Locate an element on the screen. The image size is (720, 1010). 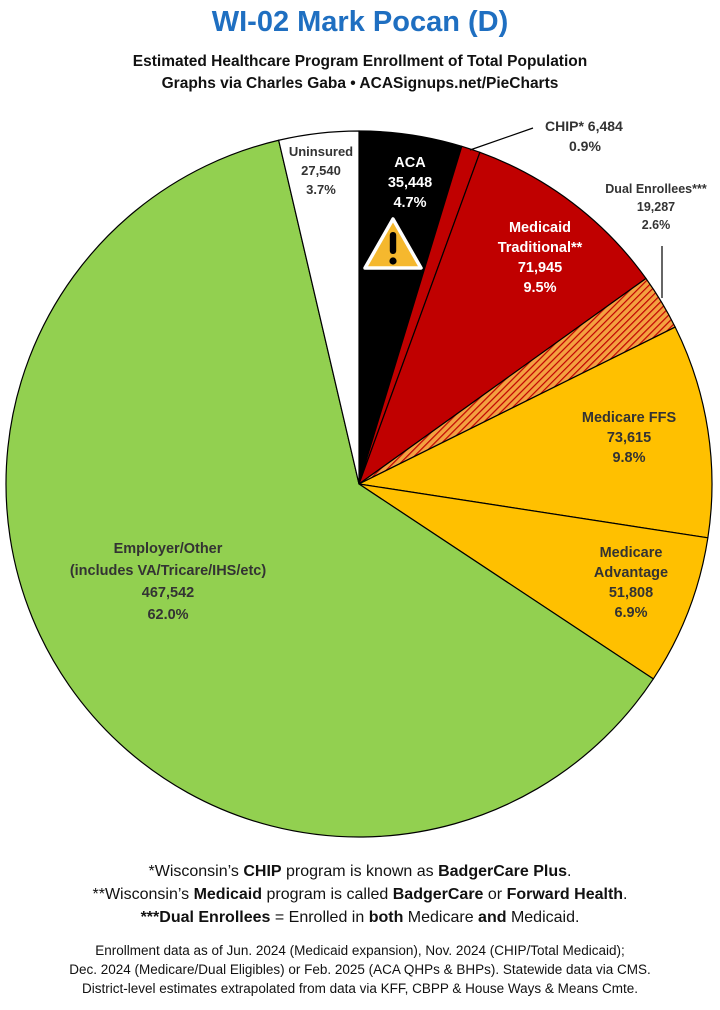
chart-title: WI-02 Mark Pocan (D) is located at coordinates (360, 22).